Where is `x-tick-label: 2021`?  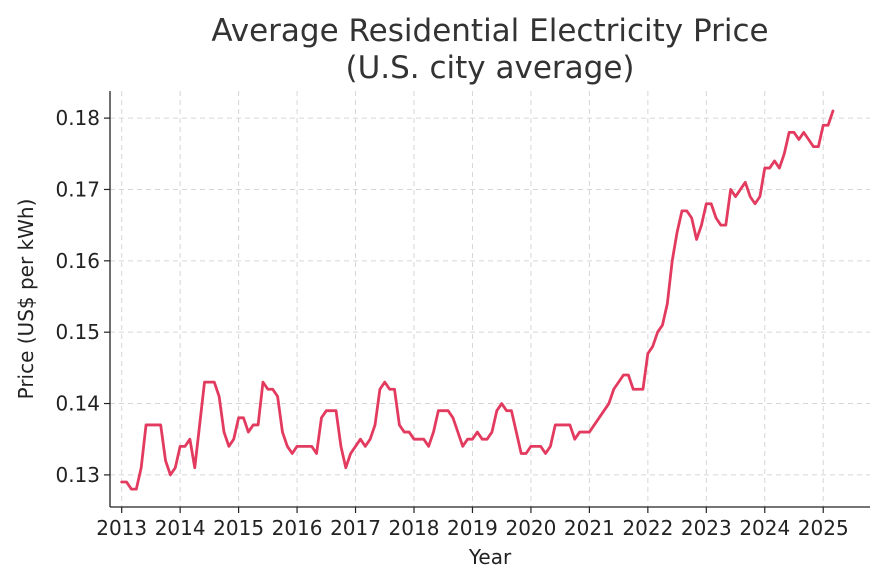 x-tick-label: 2021 is located at coordinates (589, 528).